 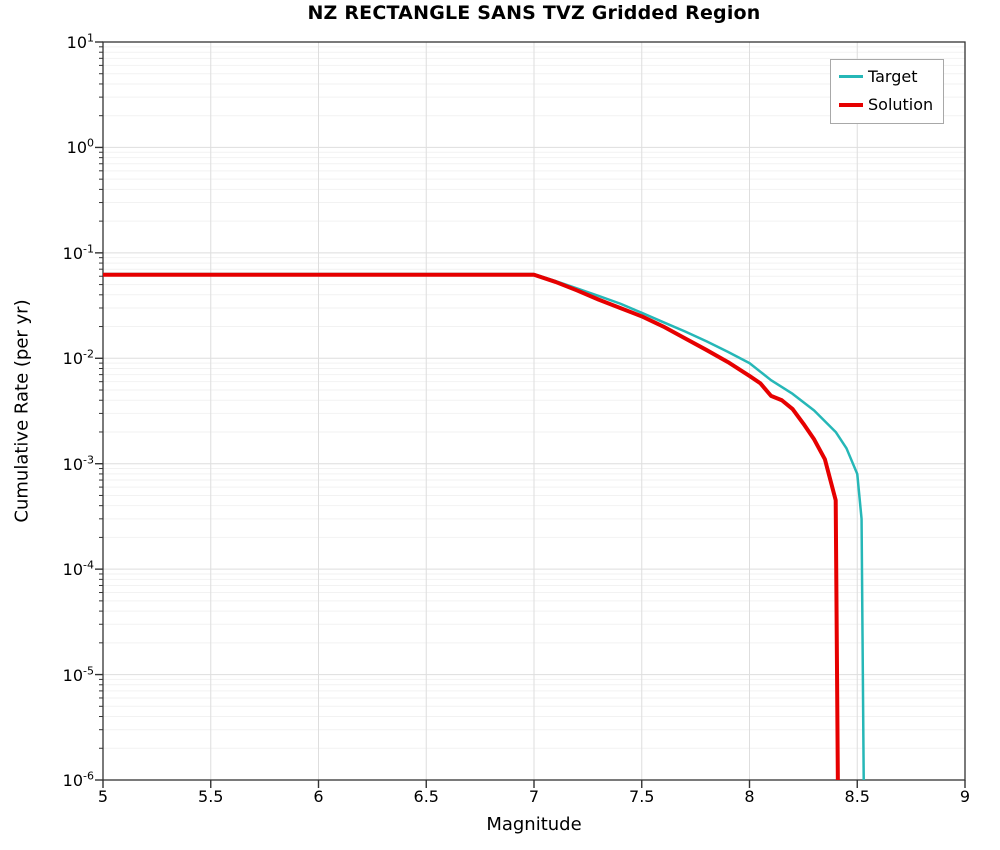 I want to click on x-tick-label: 7.5, so click(x=642, y=796).